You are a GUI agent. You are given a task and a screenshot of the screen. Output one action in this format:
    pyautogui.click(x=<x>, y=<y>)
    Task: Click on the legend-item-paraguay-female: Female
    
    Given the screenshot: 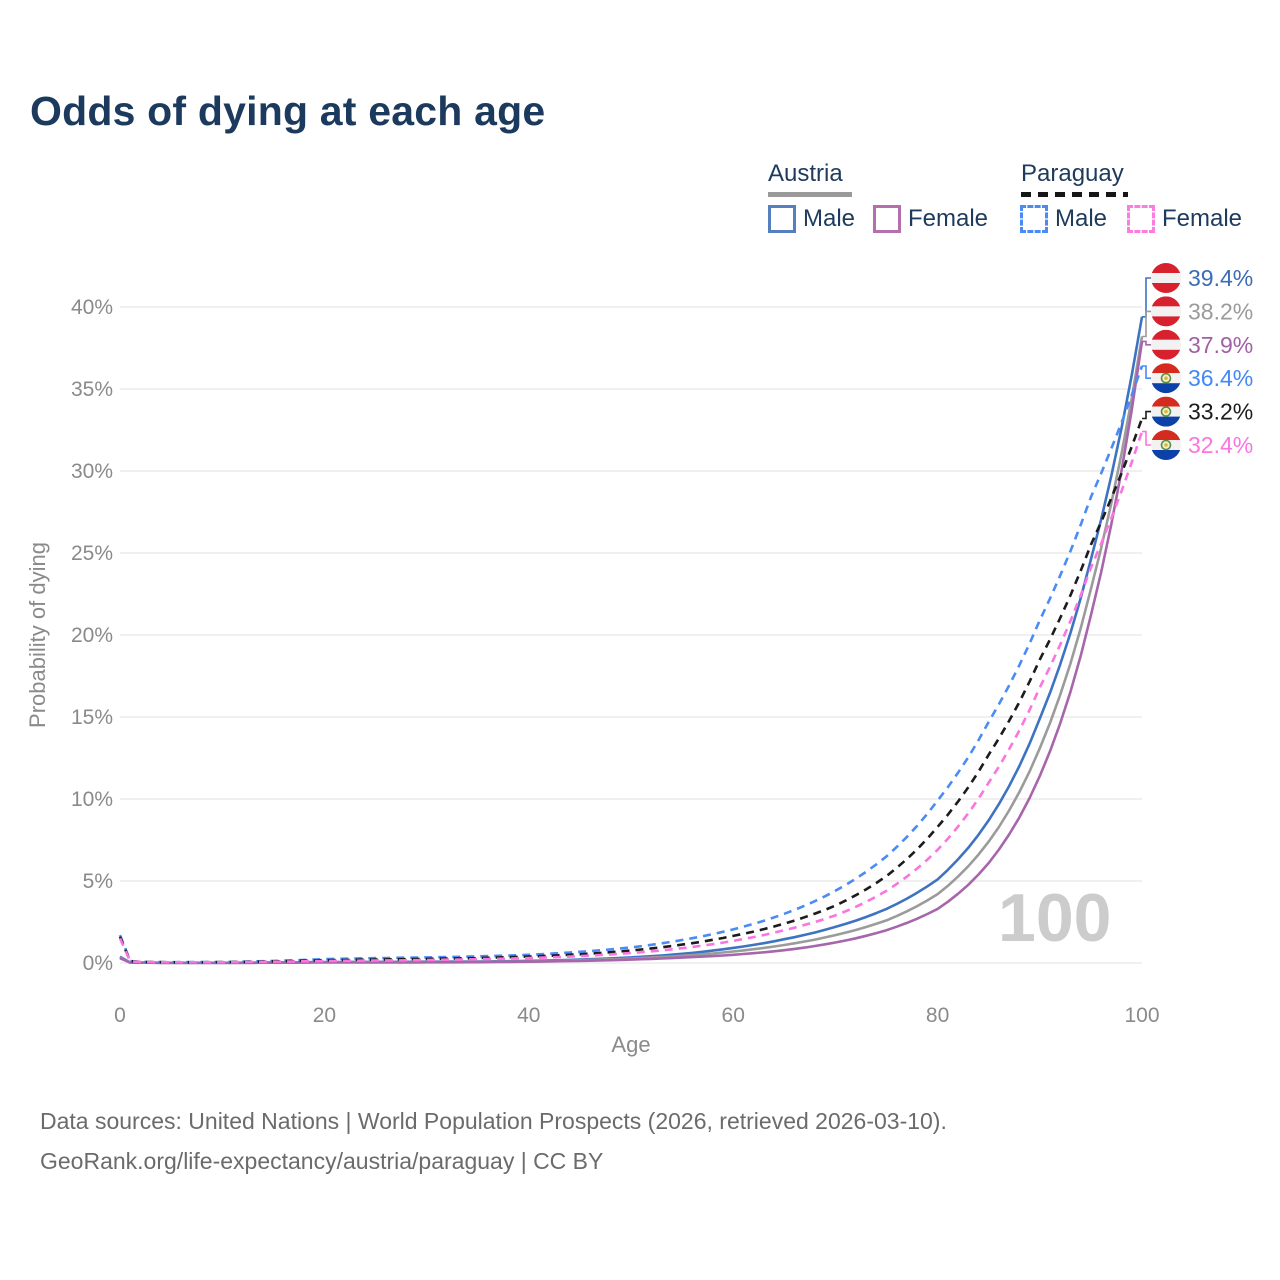 What is the action you would take?
    pyautogui.click(x=1184, y=219)
    